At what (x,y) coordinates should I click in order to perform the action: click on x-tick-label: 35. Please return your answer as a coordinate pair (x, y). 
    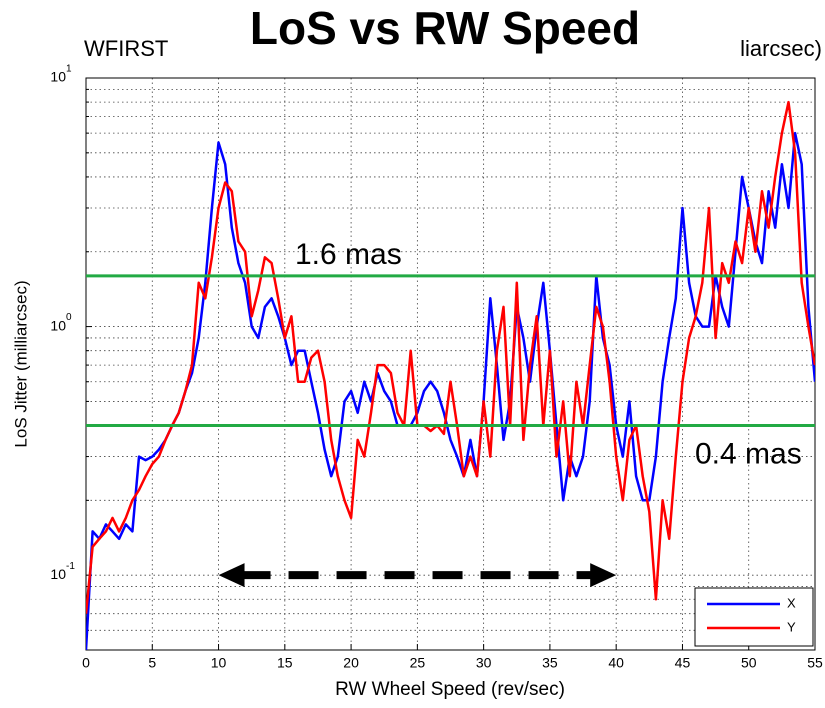
    Looking at the image, I should click on (550, 663).